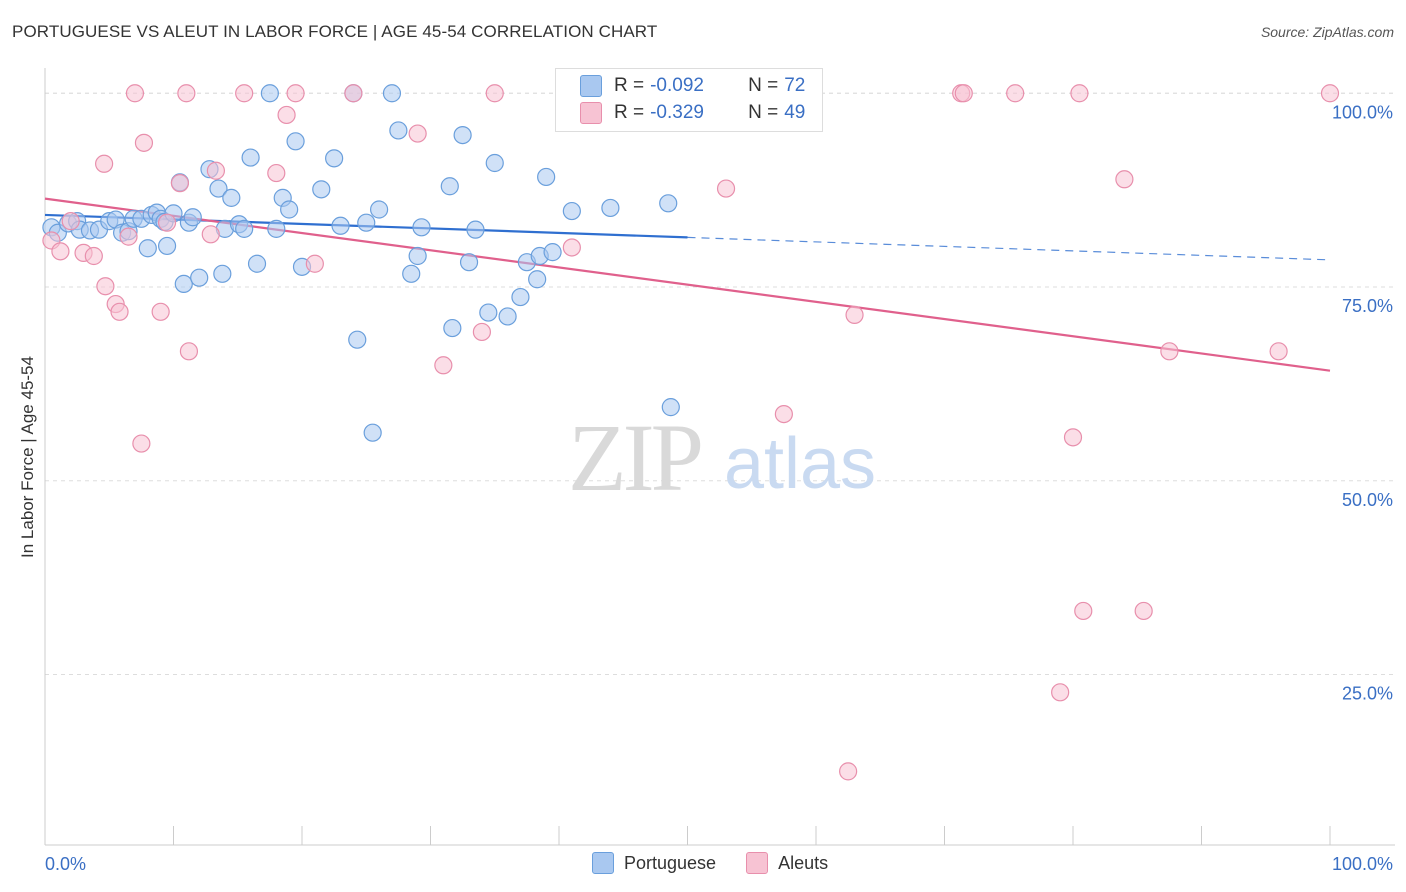 This screenshot has width=1406, height=892. I want to click on watermark-atlas: atlas, so click(800, 464).